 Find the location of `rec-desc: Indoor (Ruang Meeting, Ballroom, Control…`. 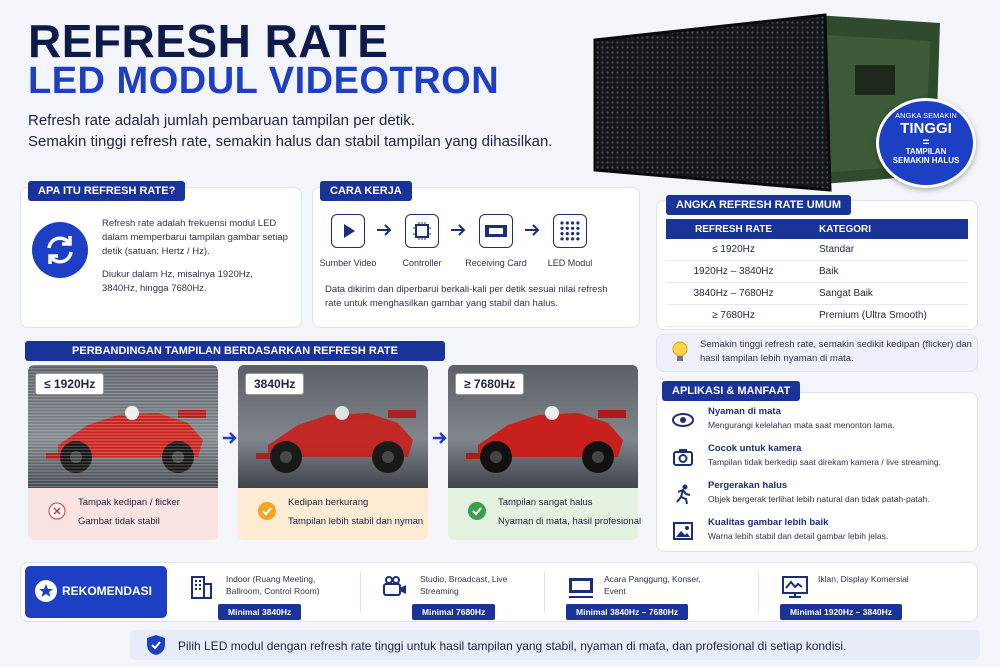

rec-desc: Indoor (Ruang Meeting, Ballroom, Control… is located at coordinates (273, 585).